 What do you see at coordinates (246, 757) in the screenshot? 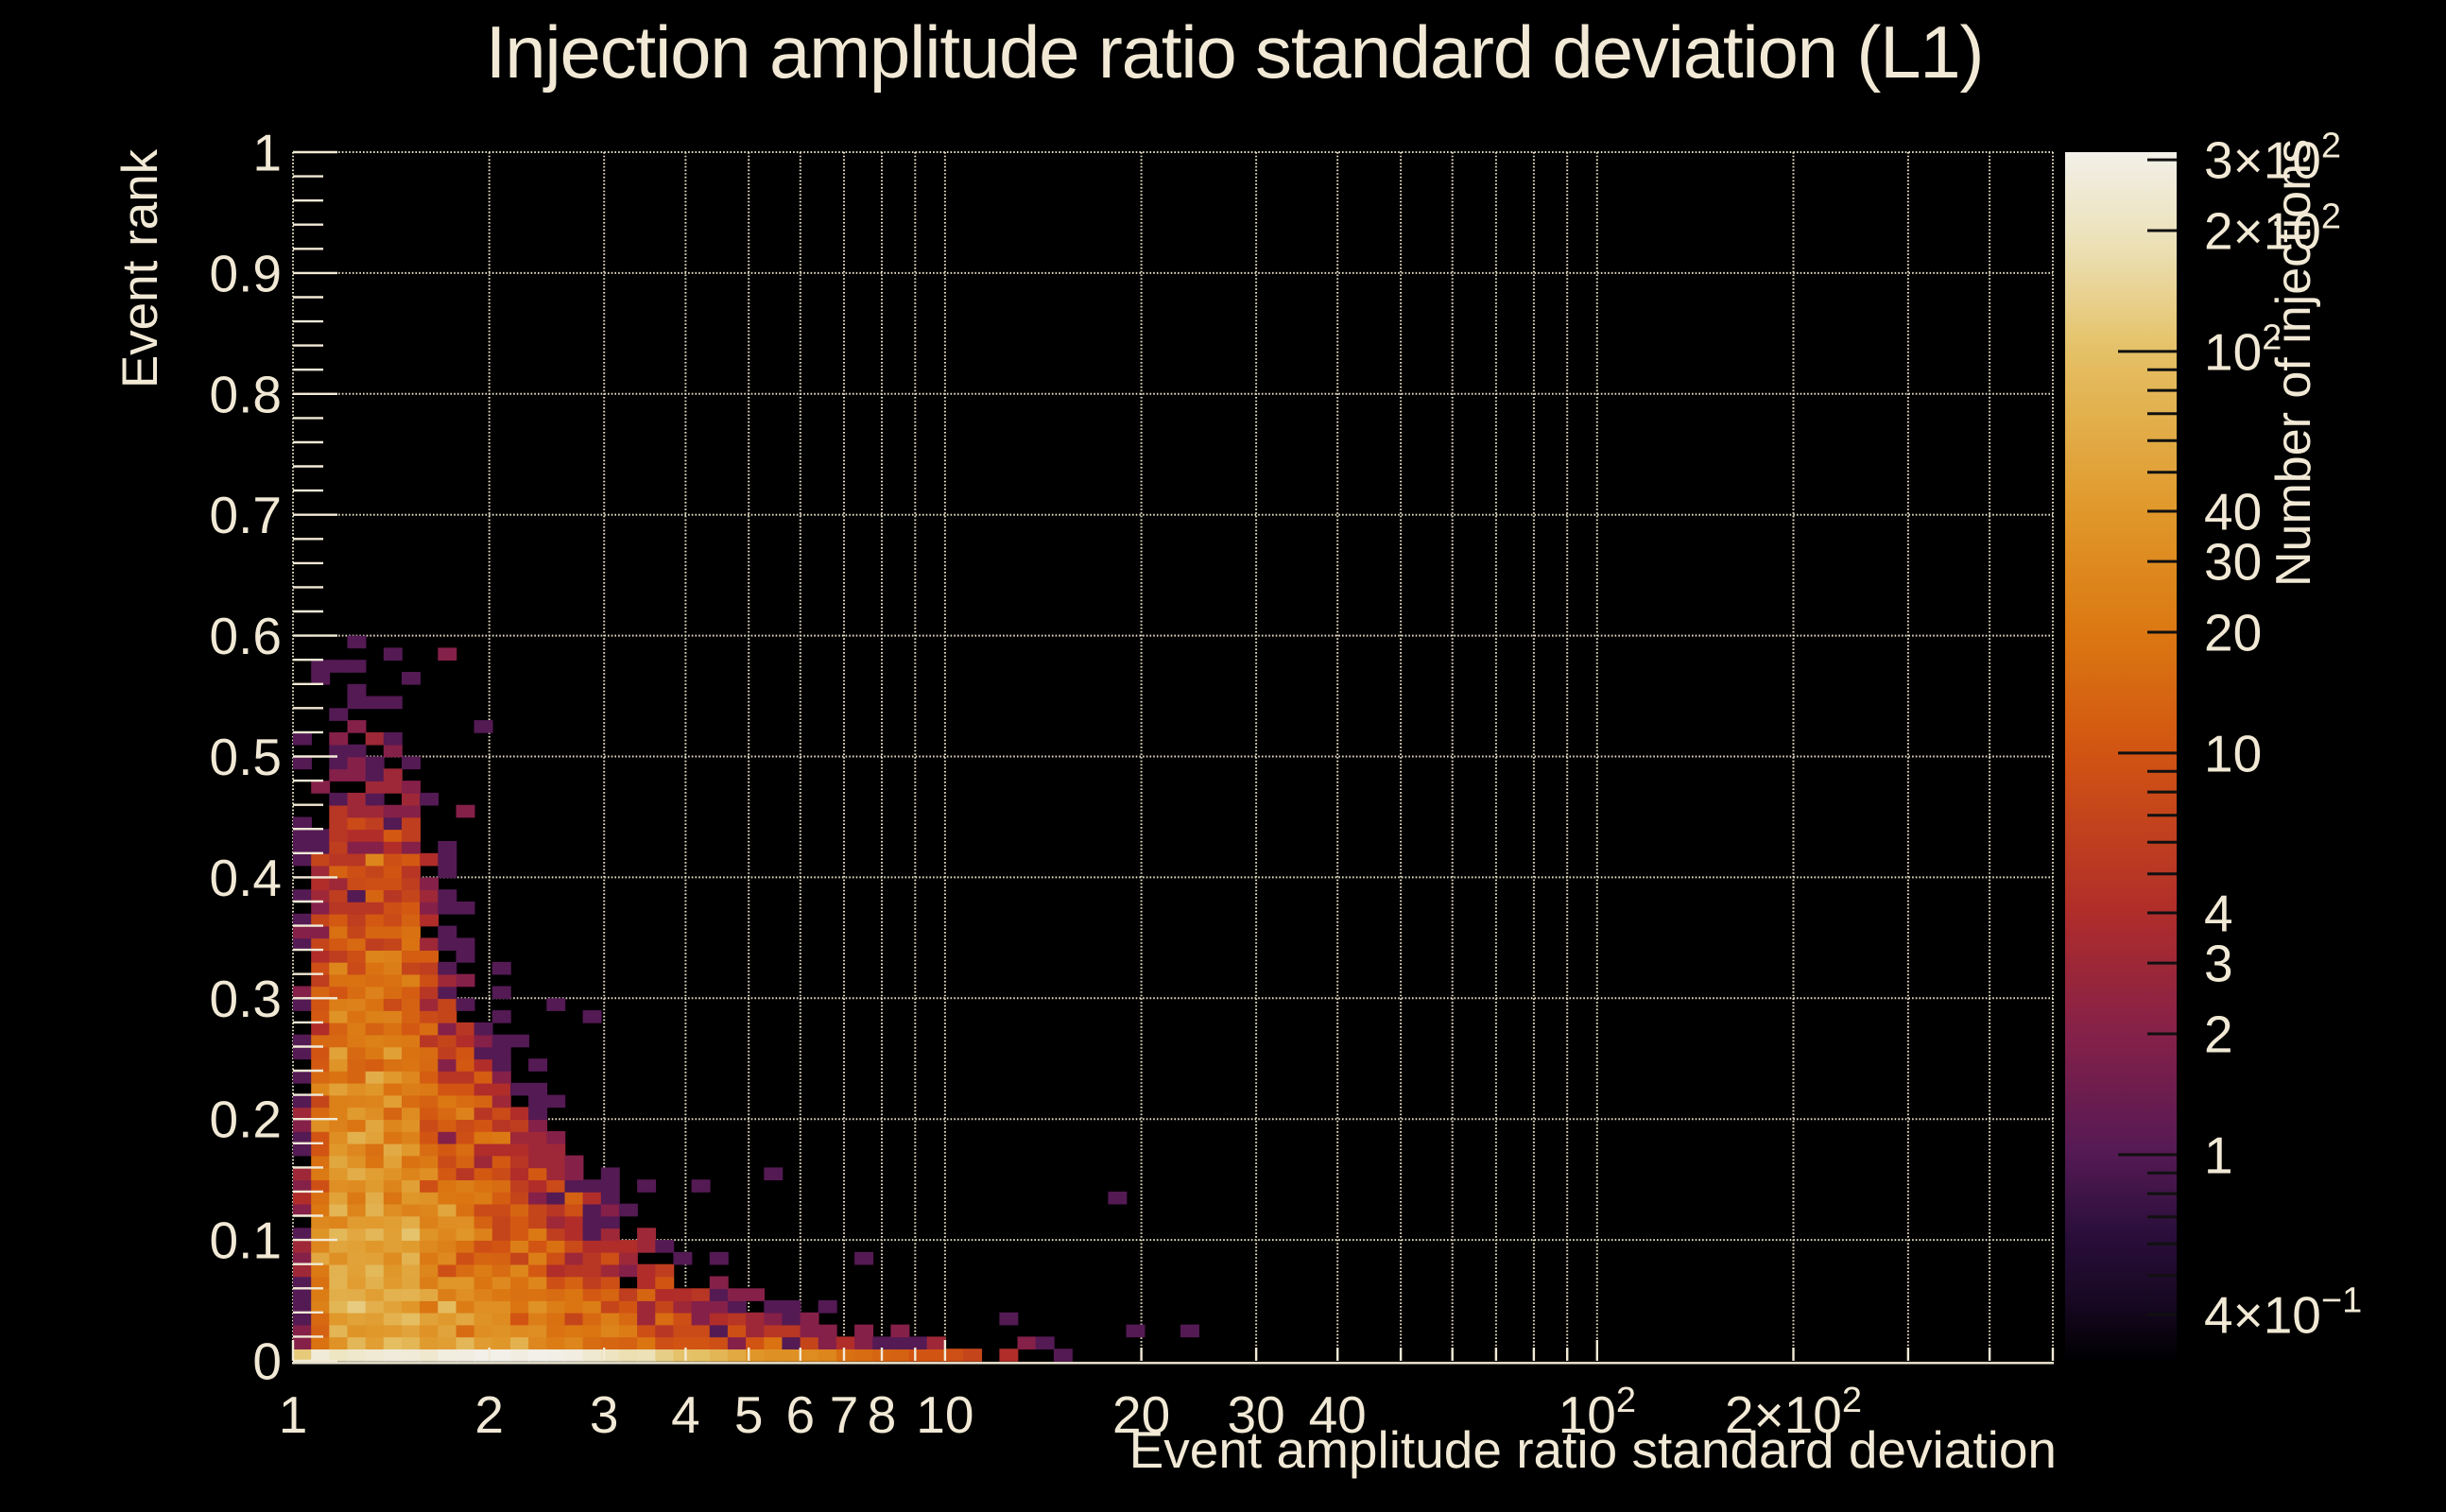
I see `svg-text: 0.5` at bounding box center [246, 757].